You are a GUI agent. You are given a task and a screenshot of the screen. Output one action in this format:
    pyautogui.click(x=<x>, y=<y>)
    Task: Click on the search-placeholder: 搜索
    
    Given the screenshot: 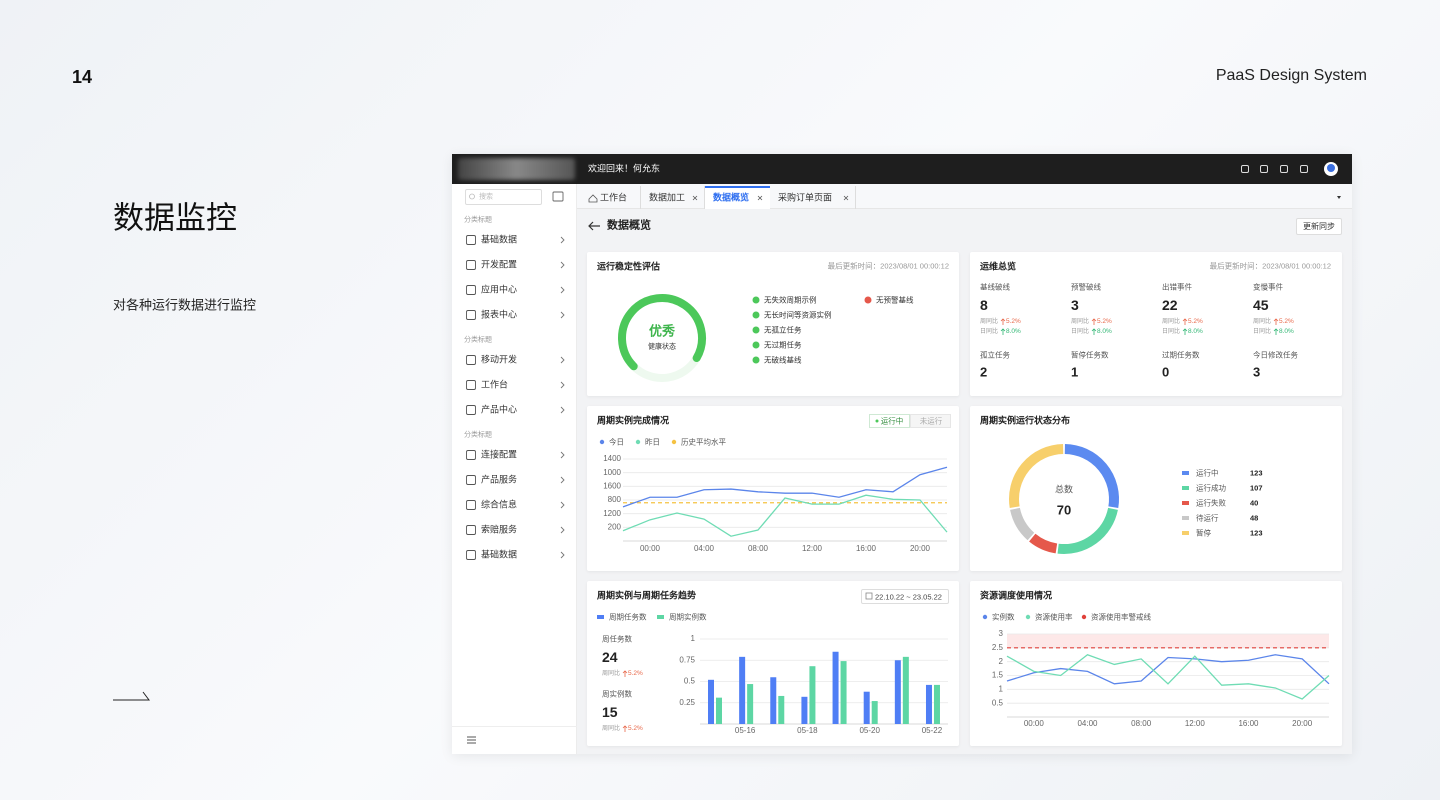 What is the action you would take?
    pyautogui.click(x=486, y=197)
    